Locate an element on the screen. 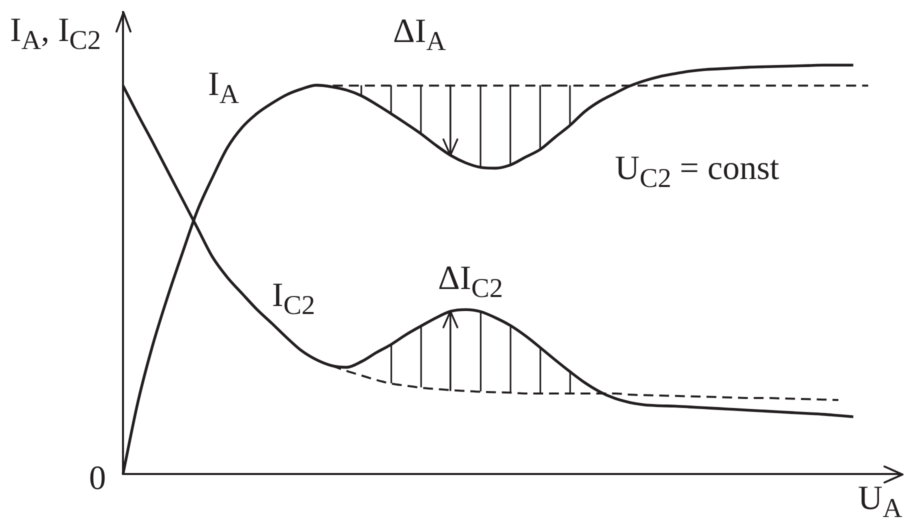 This screenshot has width=907, height=529. series-label: I$_{A}$ is located at coordinates (223, 88).